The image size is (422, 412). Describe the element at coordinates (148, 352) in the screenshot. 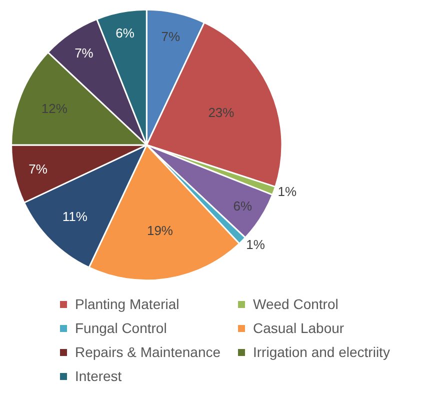

I see `legend-label: Repairs & Maintenance` at that location.